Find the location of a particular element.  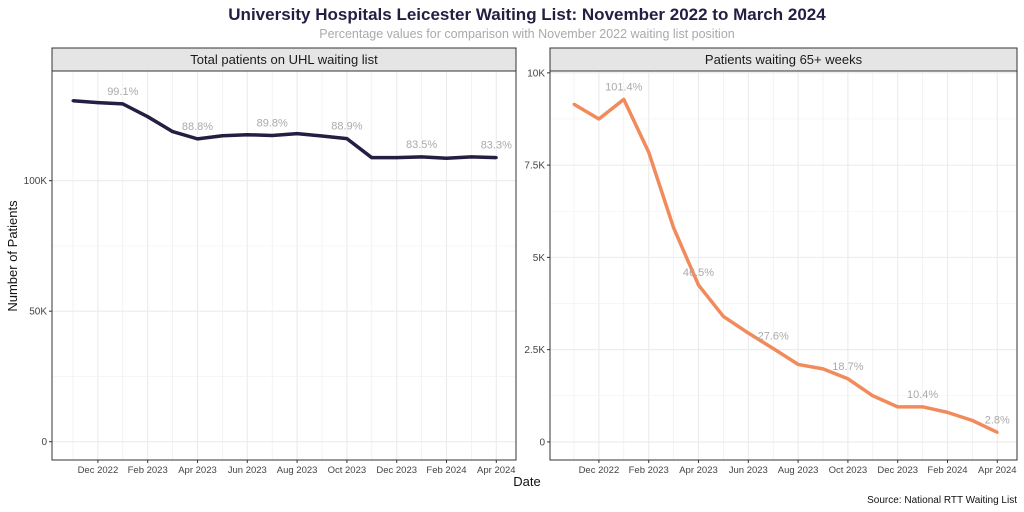

percent-annotation: 83.3% is located at coordinates (496, 146).